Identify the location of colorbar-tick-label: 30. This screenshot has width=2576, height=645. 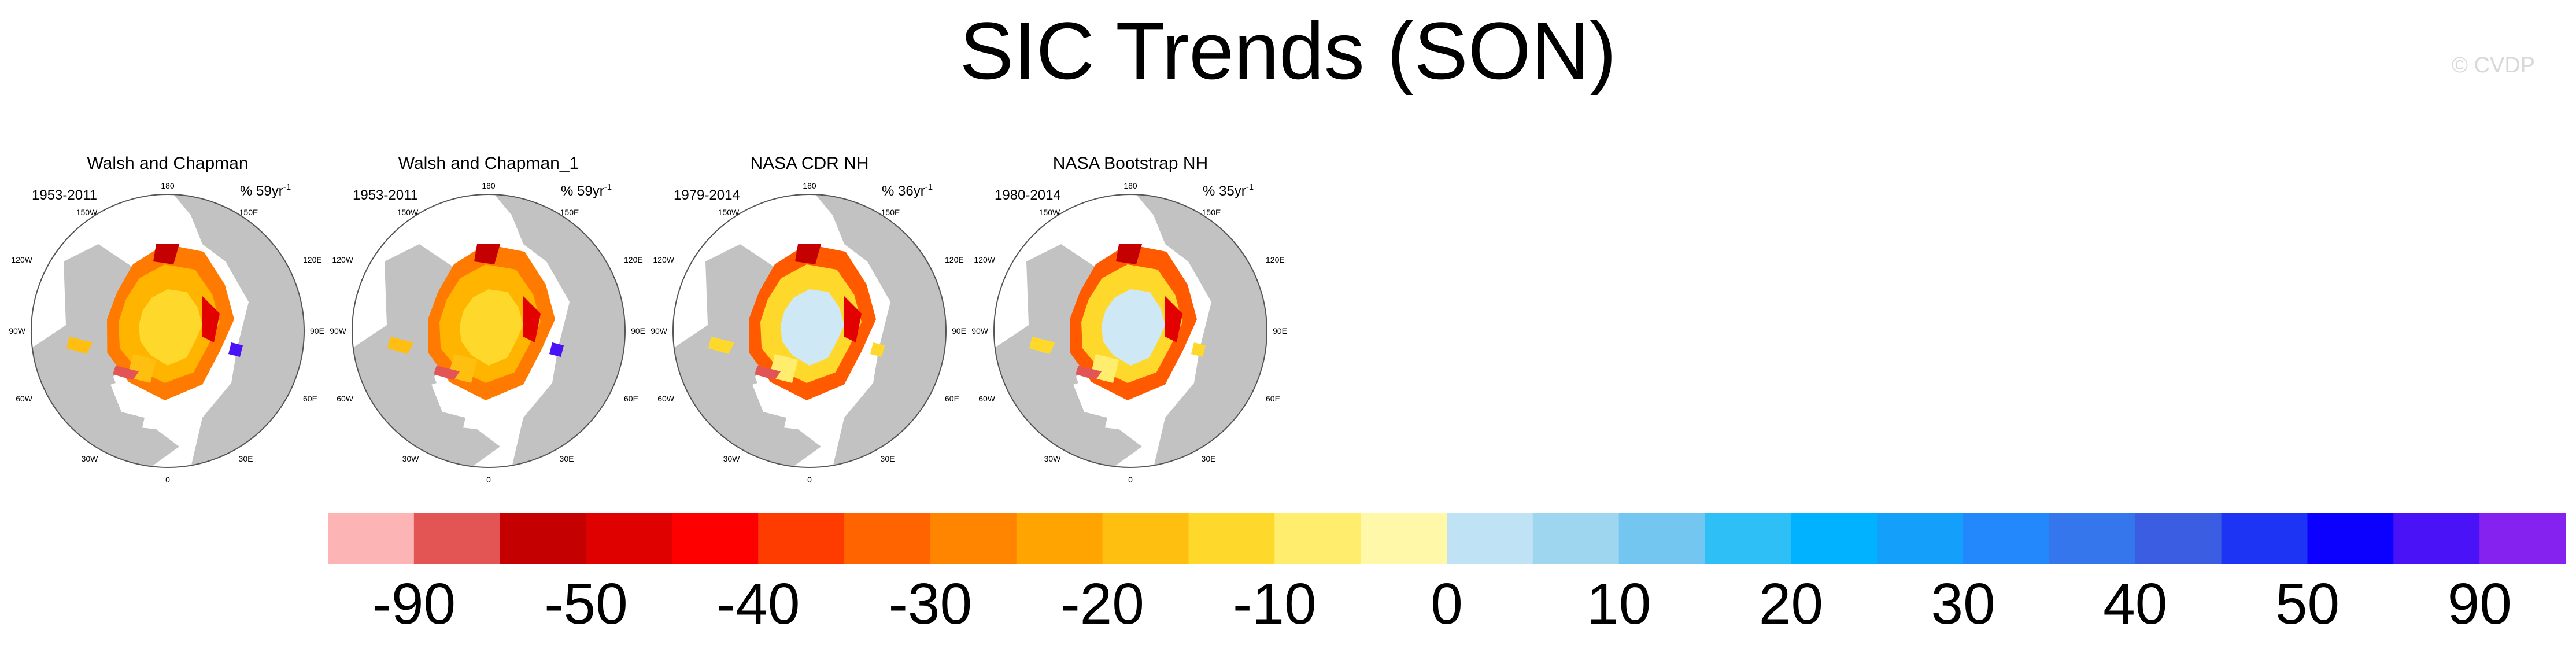
(1963, 604).